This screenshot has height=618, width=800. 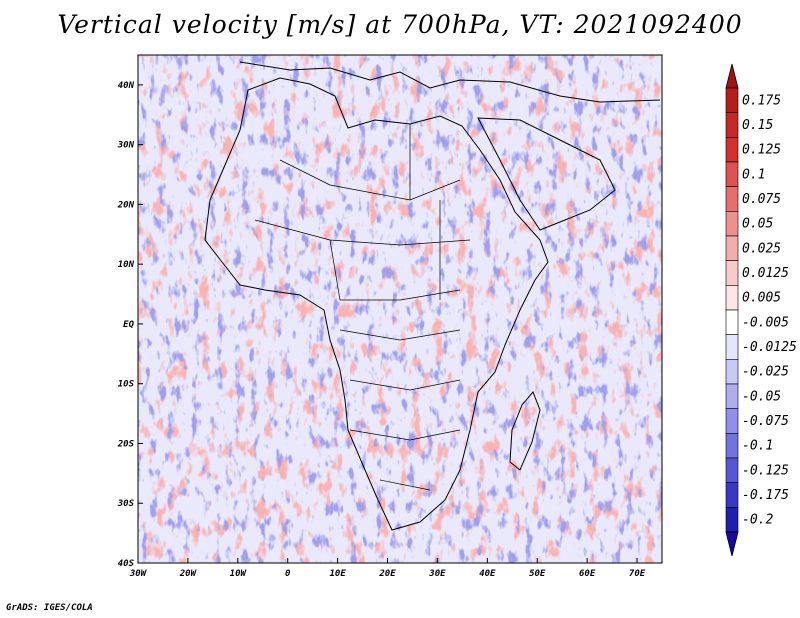 I want to click on lon-tick-label: 70E, so click(x=637, y=574).